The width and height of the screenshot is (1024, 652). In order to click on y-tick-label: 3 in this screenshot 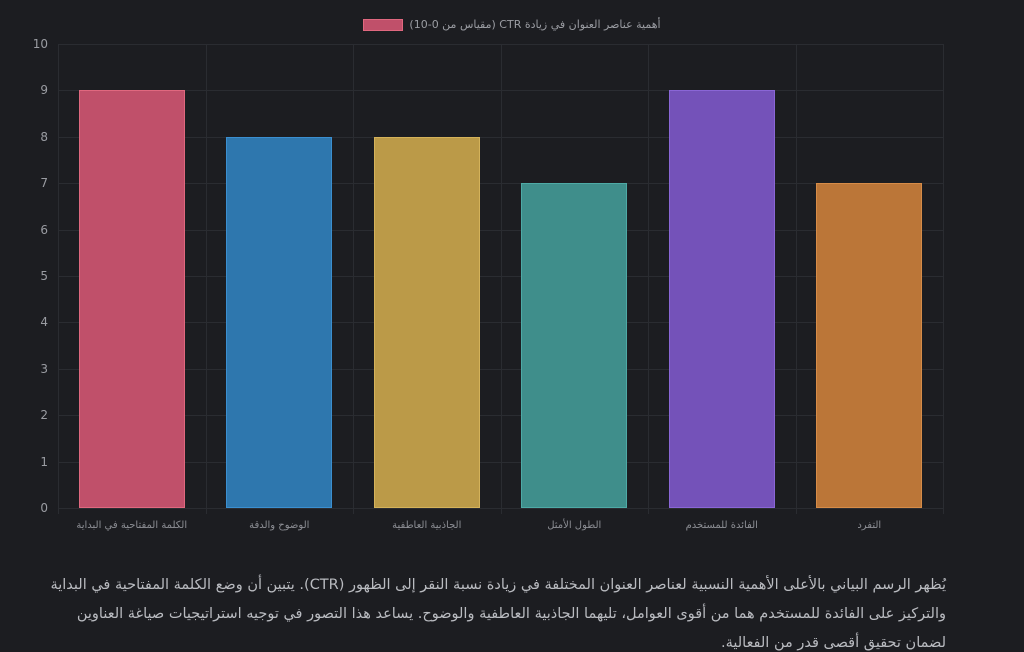, I will do `click(44, 368)`.